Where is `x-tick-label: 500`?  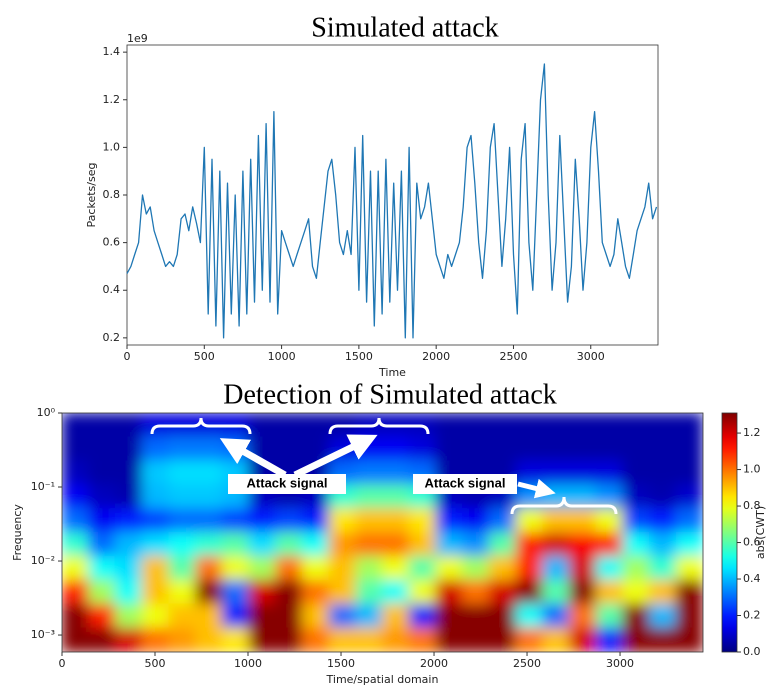 x-tick-label: 500 is located at coordinates (155, 663).